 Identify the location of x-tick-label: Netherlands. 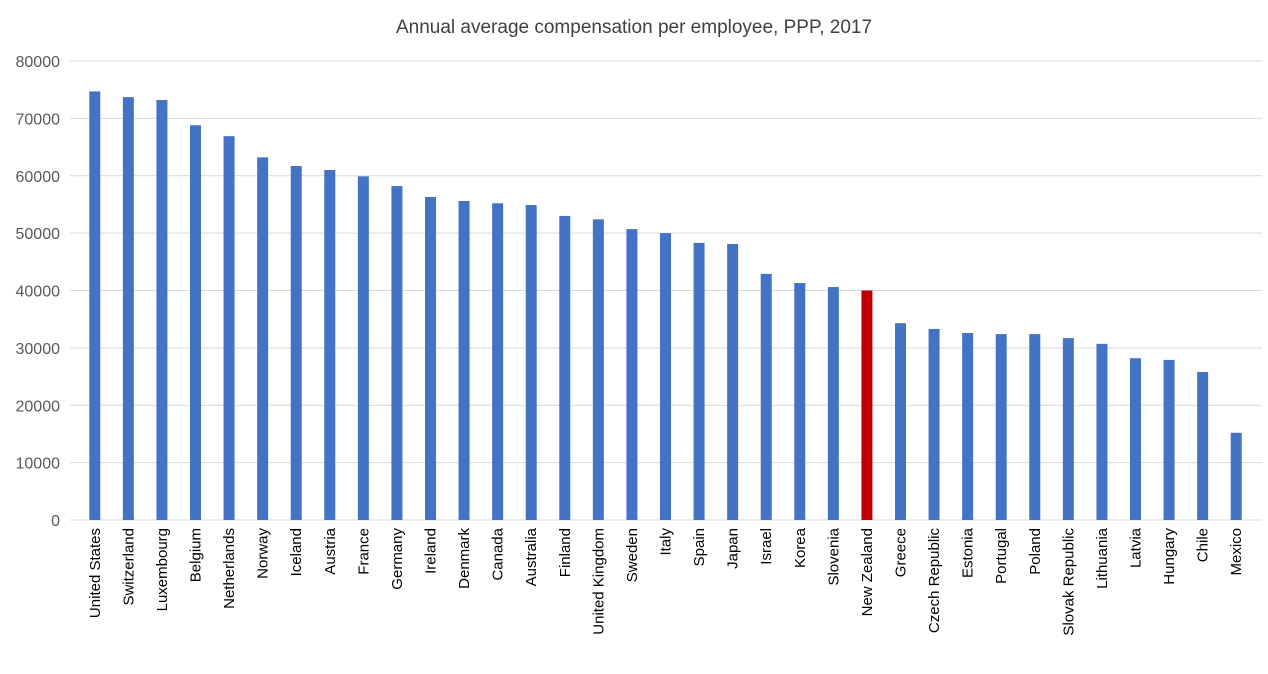
(229, 568).